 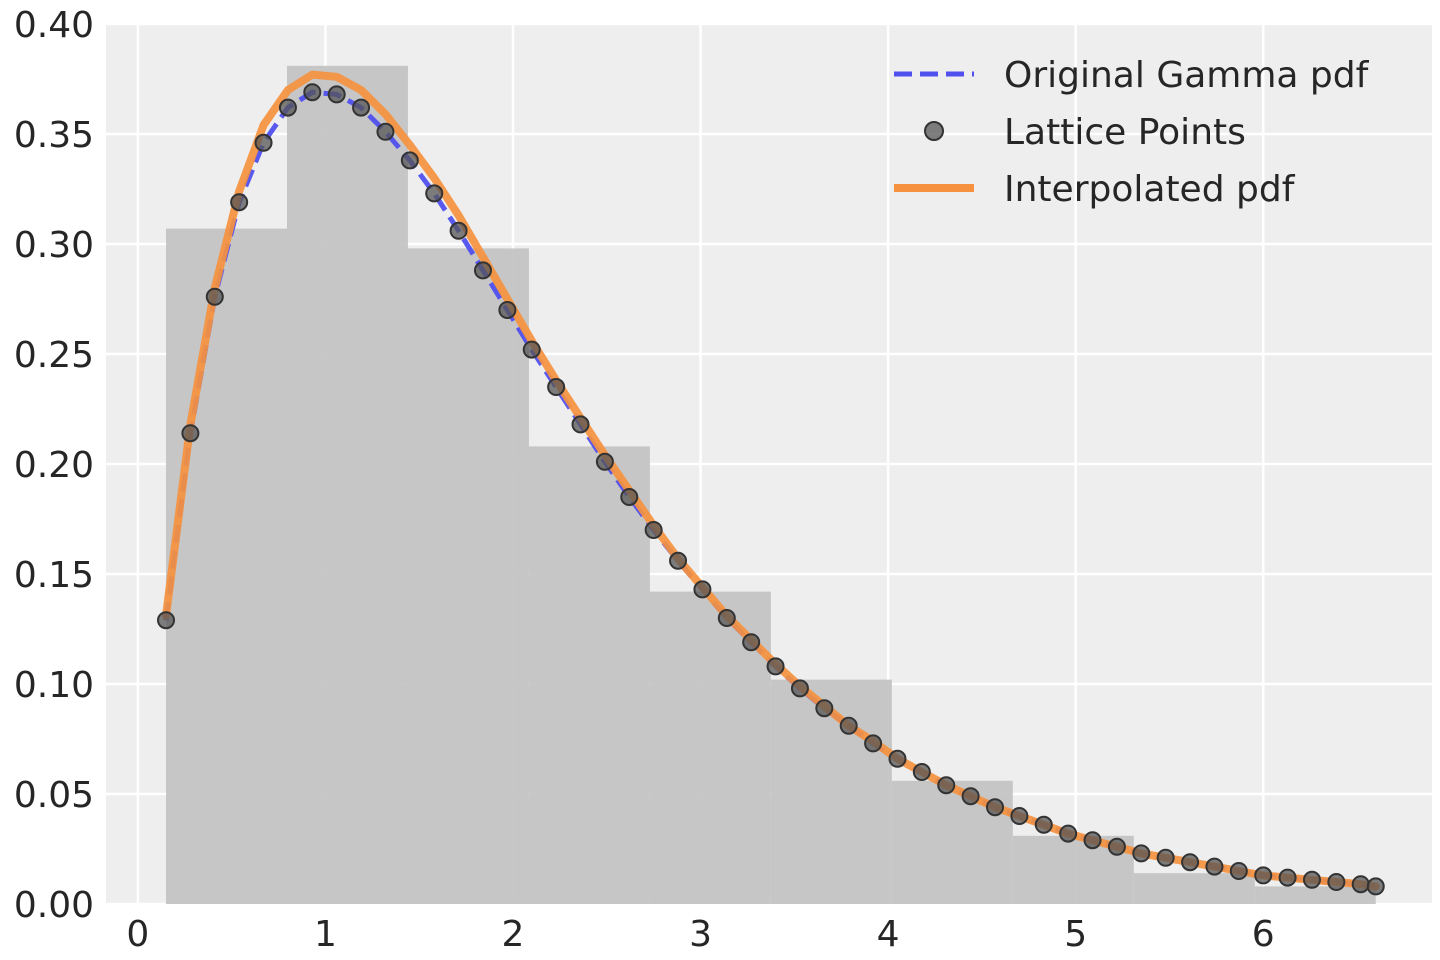 I want to click on x-tick-label: 5, so click(x=1075, y=934).